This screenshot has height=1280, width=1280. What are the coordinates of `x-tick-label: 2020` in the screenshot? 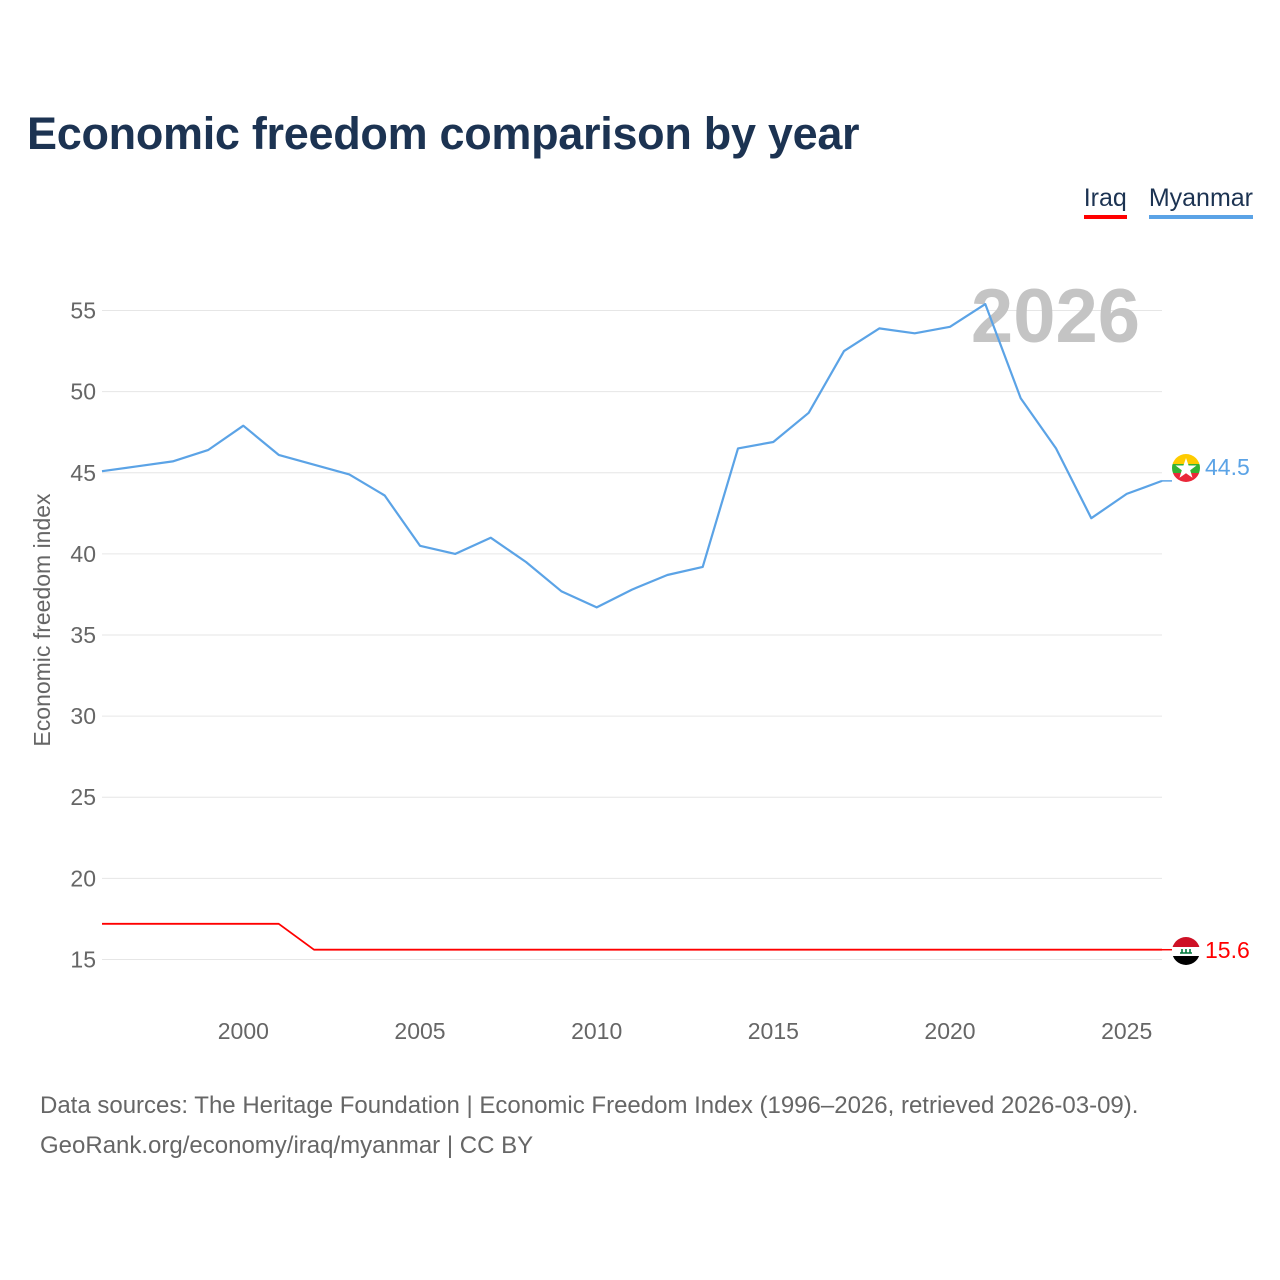 It's located at (949, 1031).